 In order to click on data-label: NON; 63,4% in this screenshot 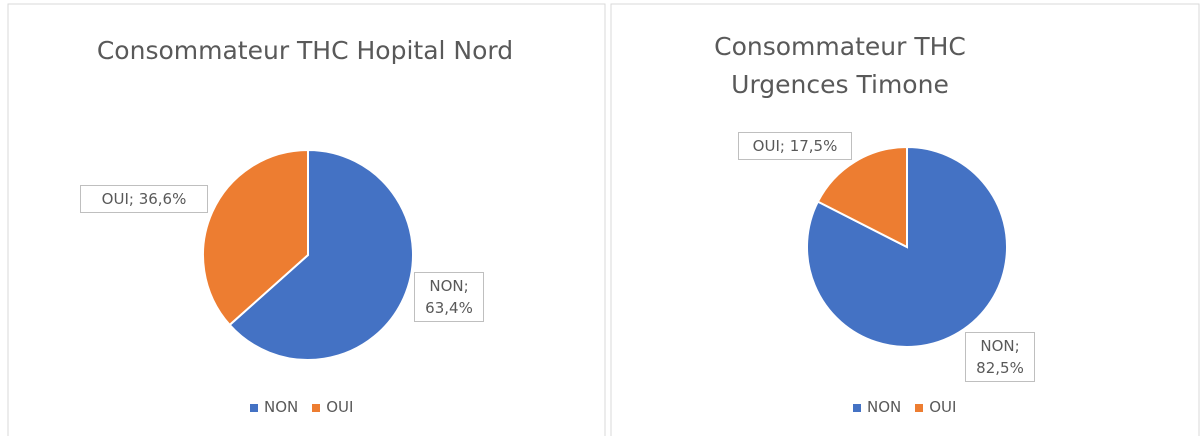, I will do `click(449, 297)`.